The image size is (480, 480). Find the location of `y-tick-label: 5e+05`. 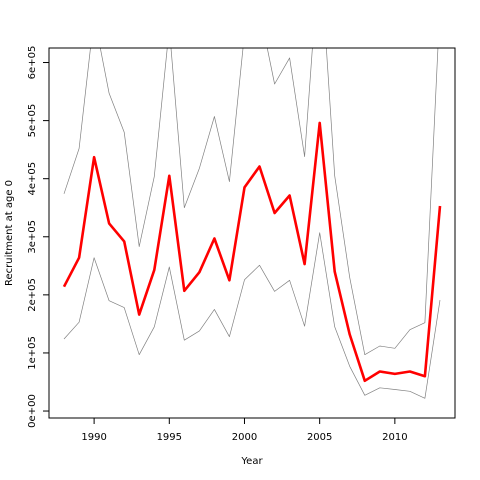

y-tick-label: 5e+05 is located at coordinates (32, 121).